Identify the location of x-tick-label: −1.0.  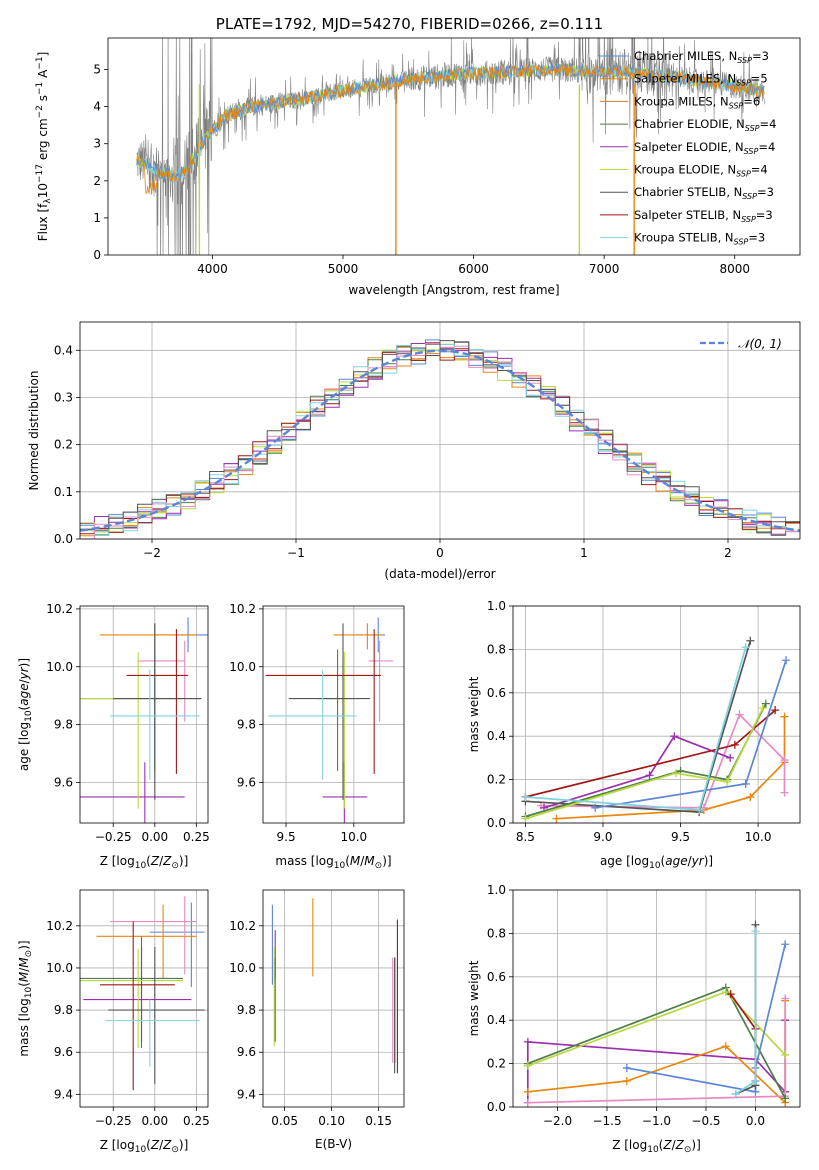
(656, 1121).